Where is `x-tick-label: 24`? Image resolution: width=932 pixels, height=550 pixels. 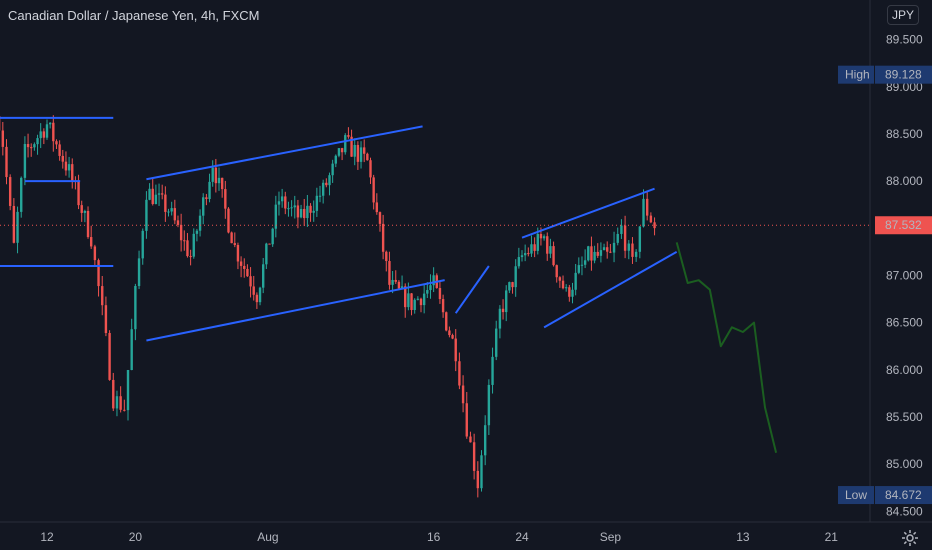
x-tick-label: 24 is located at coordinates (522, 537).